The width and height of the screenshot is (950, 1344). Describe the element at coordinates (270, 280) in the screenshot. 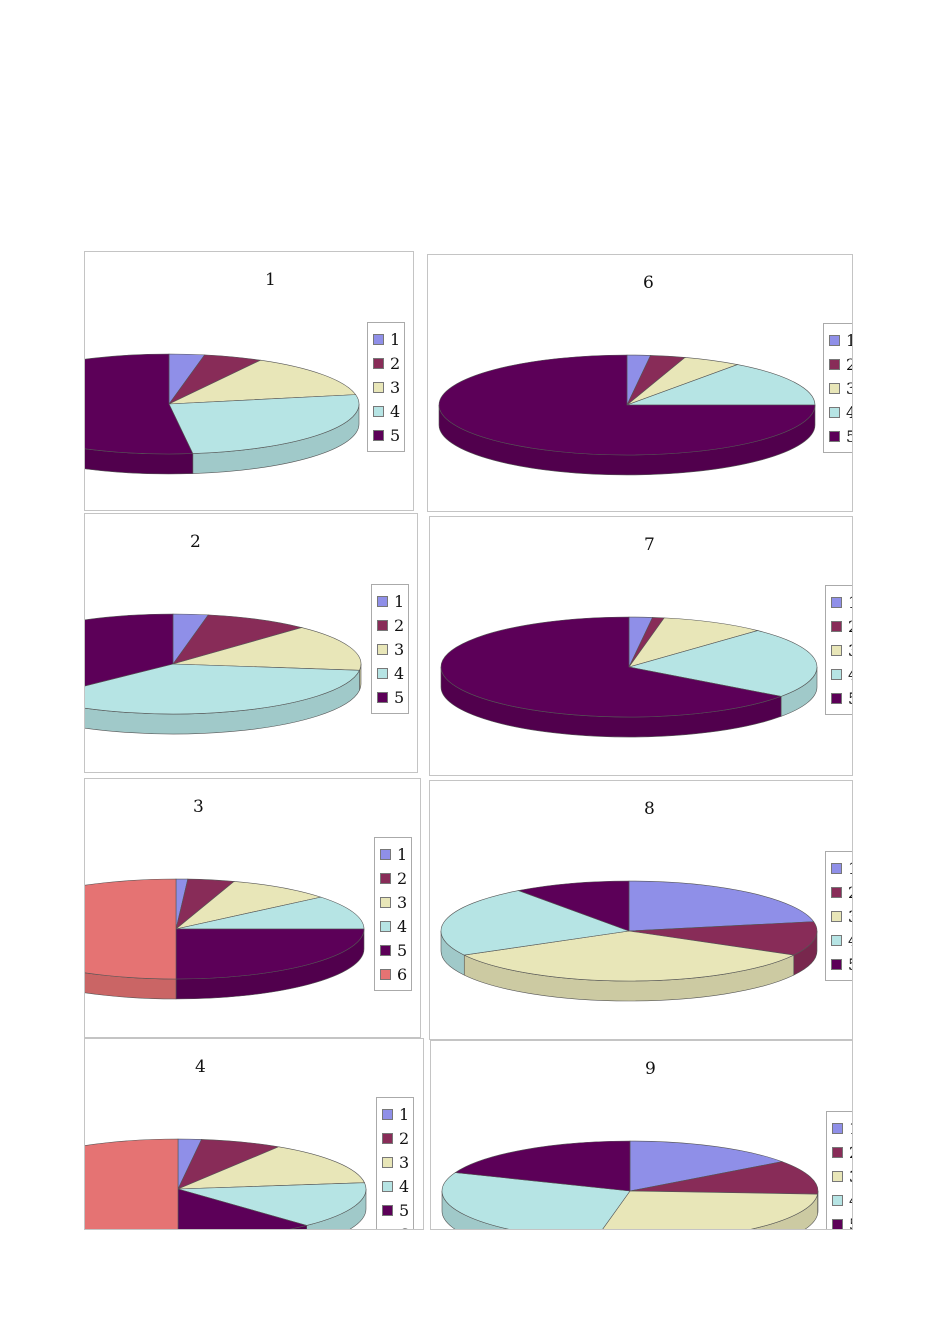

I see `chart-title: 1` at that location.